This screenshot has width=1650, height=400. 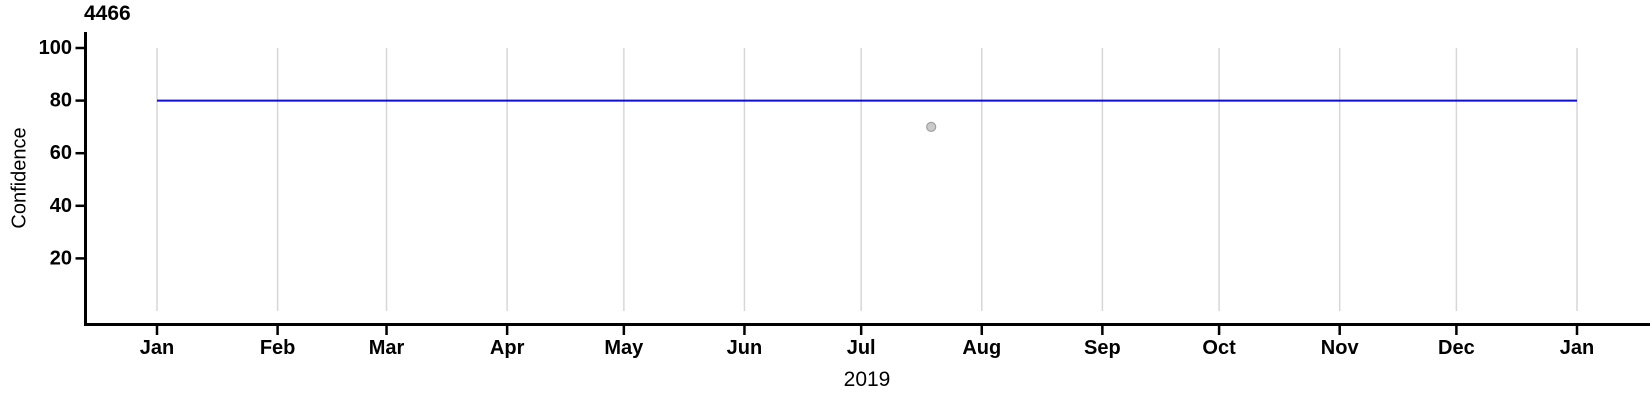 What do you see at coordinates (157, 348) in the screenshot?
I see `x-tick-label-0-jan: Jan` at bounding box center [157, 348].